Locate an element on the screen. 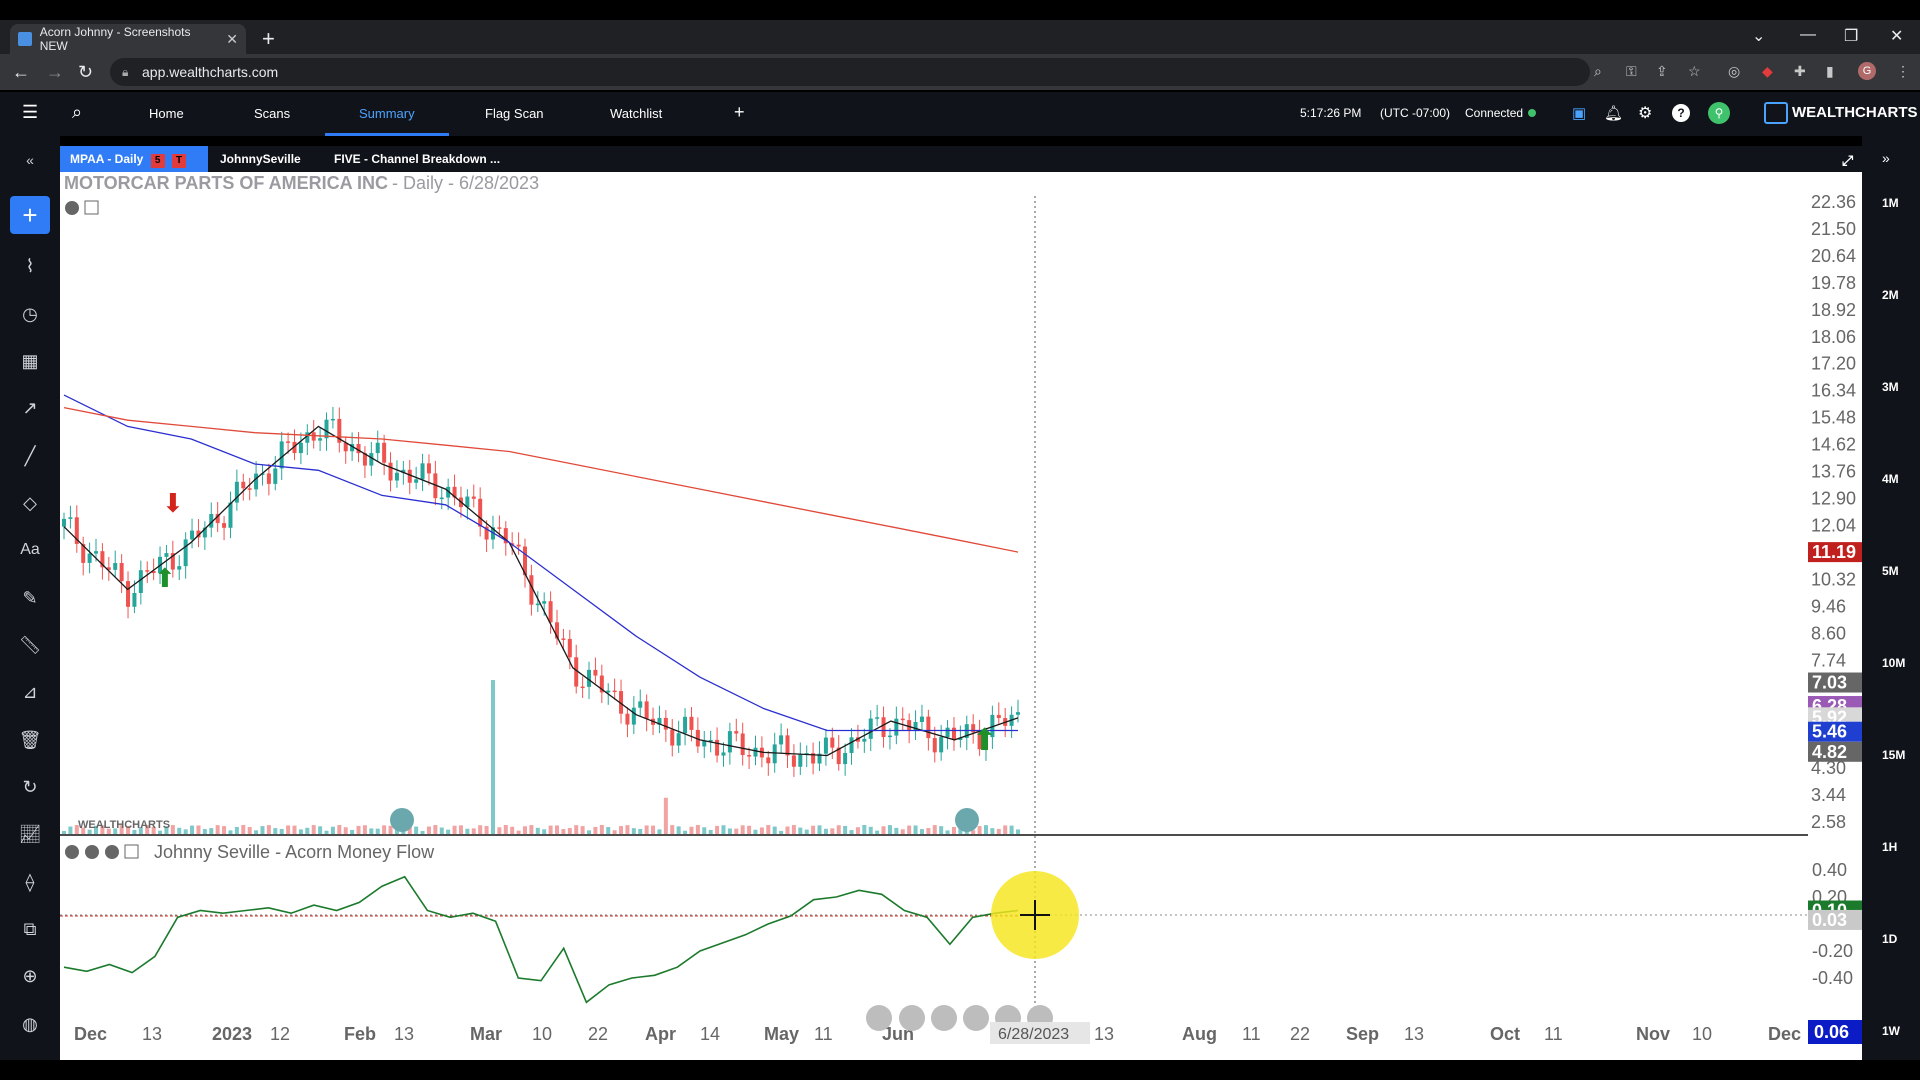 The height and width of the screenshot is (1080, 1920). forward-icon: → is located at coordinates (55, 72).